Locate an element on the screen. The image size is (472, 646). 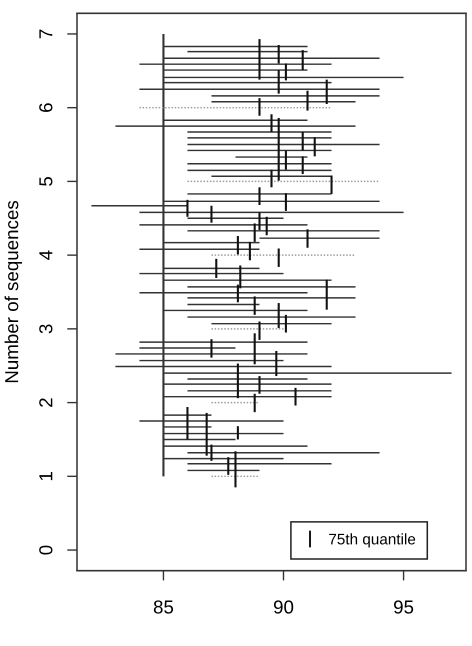
y-tick-label: 4 is located at coordinates (45, 255).